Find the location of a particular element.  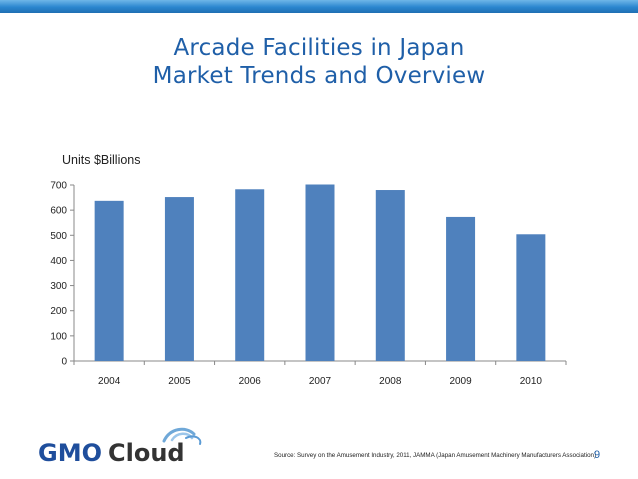

top-accent-bar is located at coordinates (319, 6).